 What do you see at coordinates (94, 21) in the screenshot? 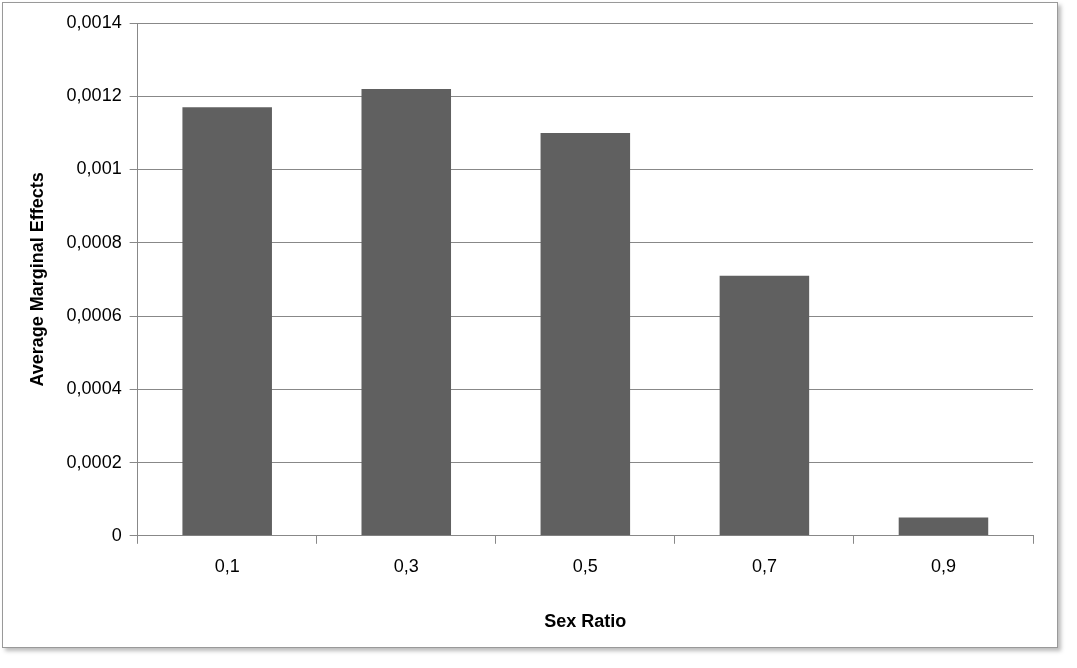
I see `y-tick-label: 0,0014` at bounding box center [94, 21].